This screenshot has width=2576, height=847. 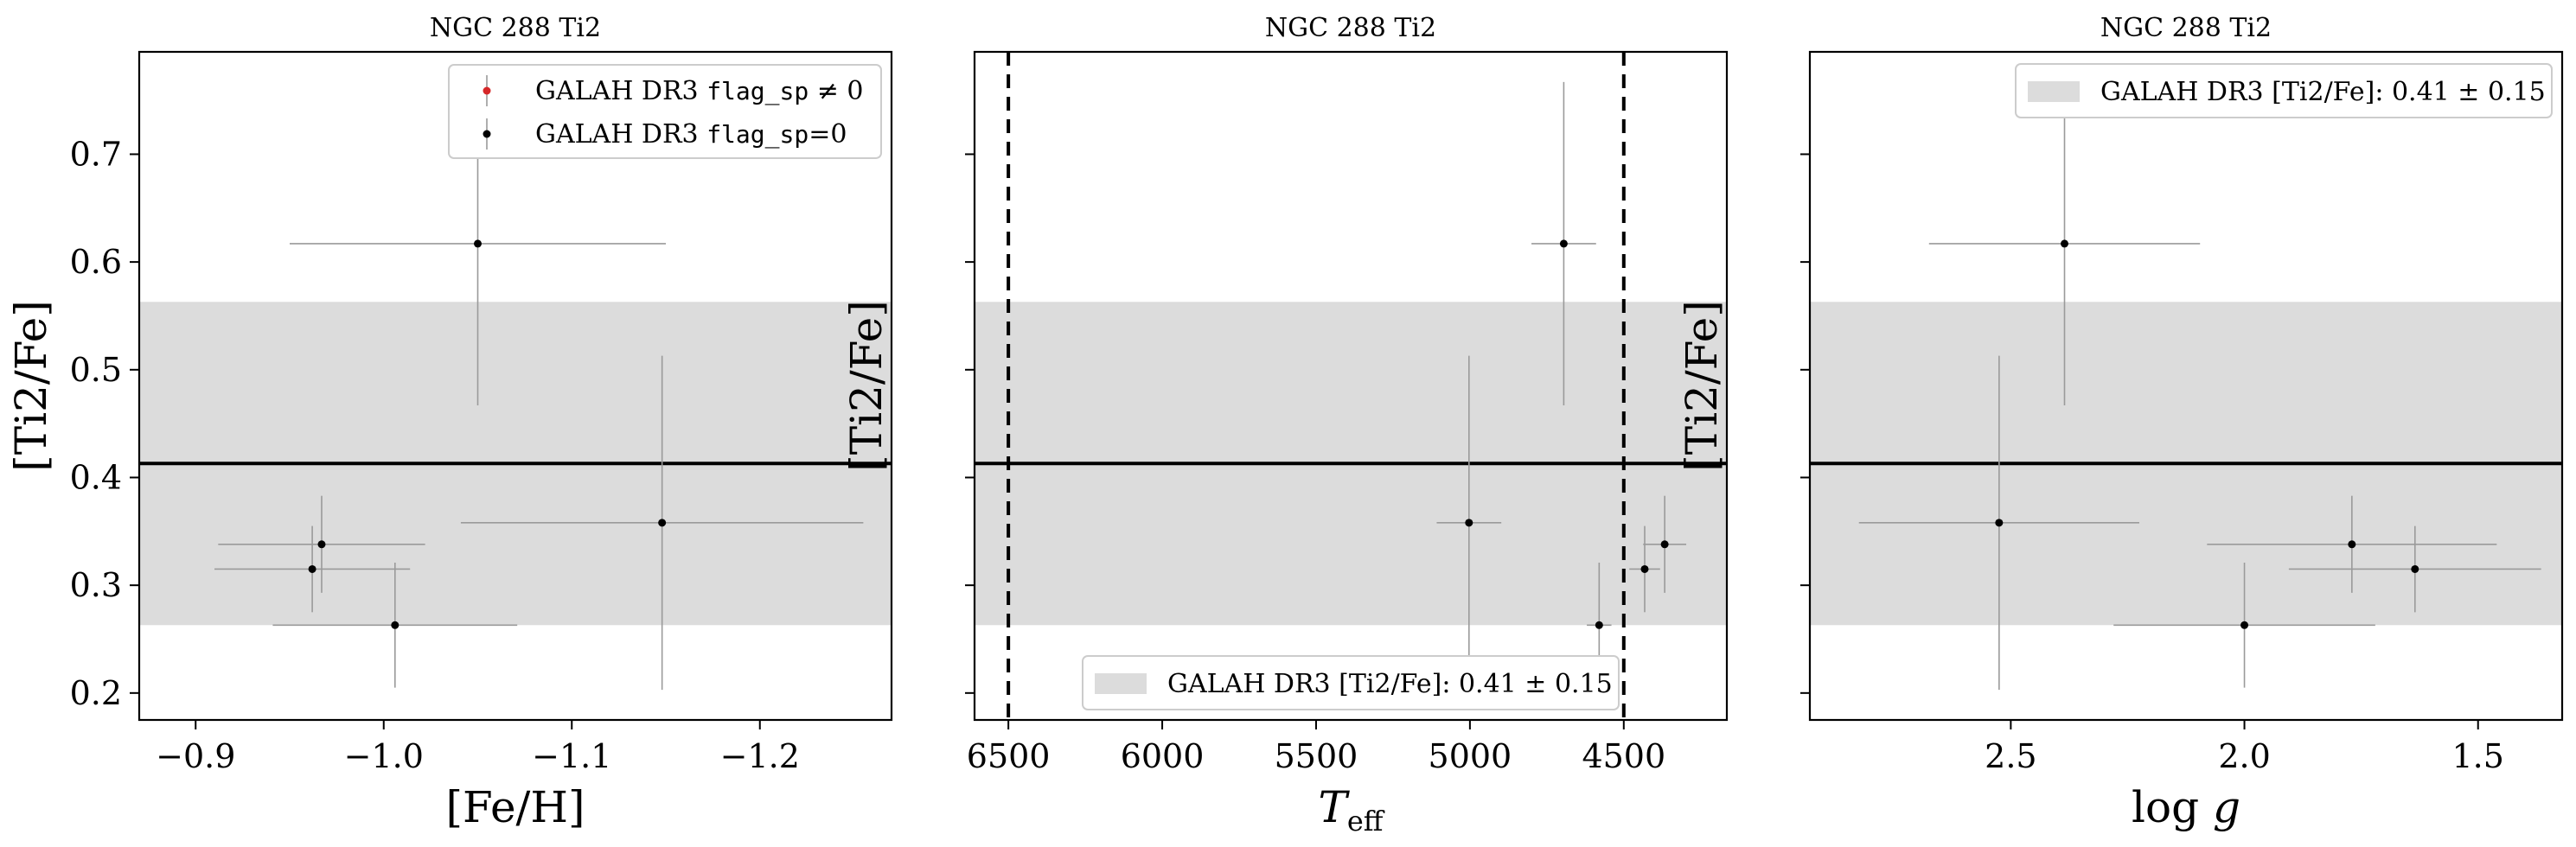 What do you see at coordinates (1334, 807) in the screenshot?
I see `teff-symbol: T` at bounding box center [1334, 807].